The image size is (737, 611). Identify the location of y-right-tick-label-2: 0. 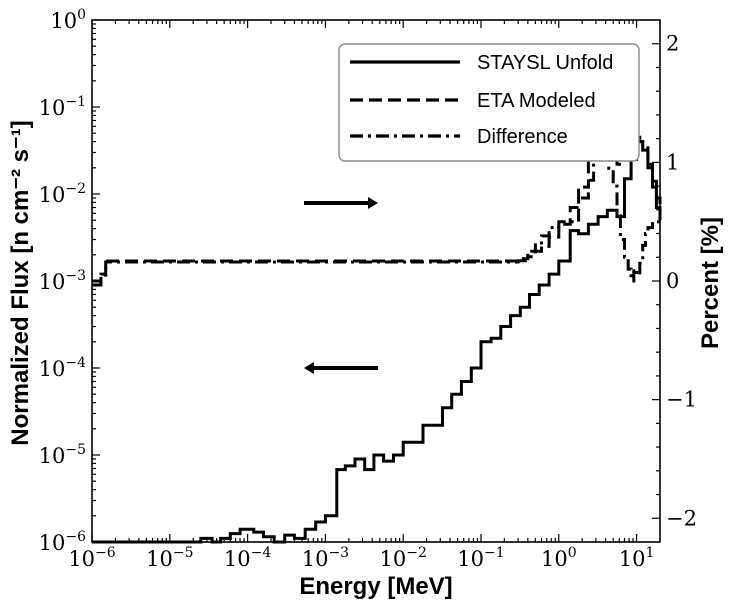
(672, 281).